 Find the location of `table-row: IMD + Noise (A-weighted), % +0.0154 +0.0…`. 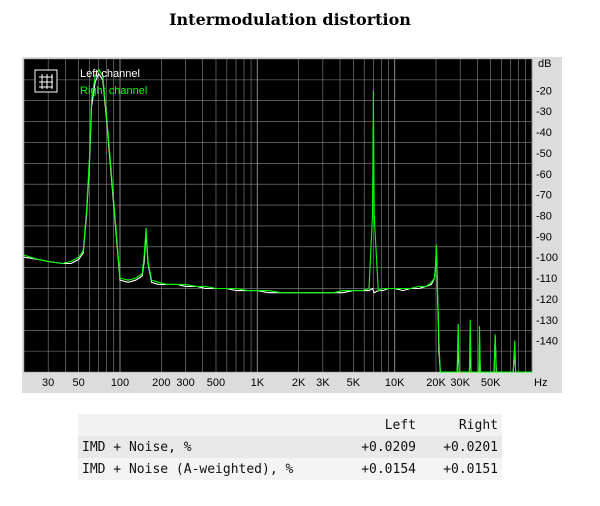

table-row: IMD + Noise (A-weighted), % +0.0154 +0.0… is located at coordinates (290, 469).